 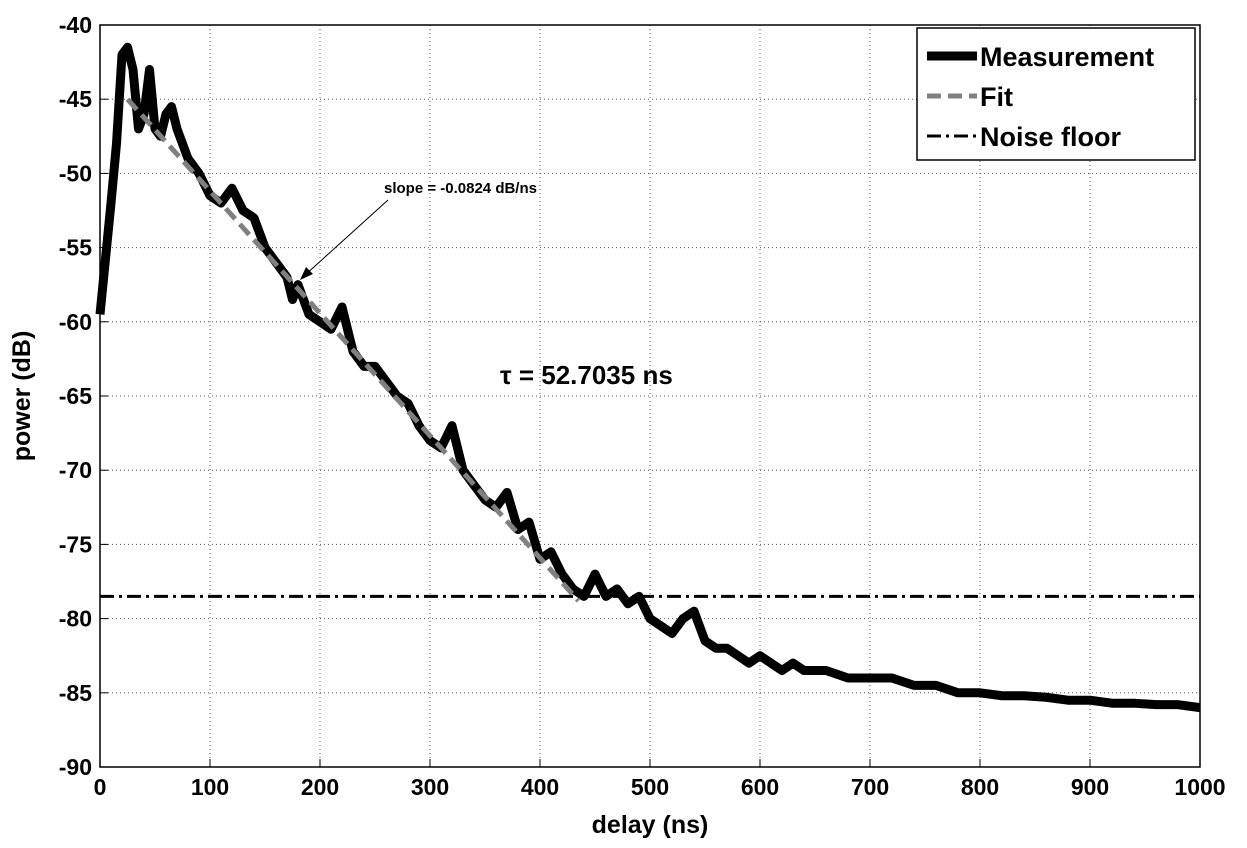 What do you see at coordinates (870, 787) in the screenshot?
I see `x-tick-label: 700` at bounding box center [870, 787].